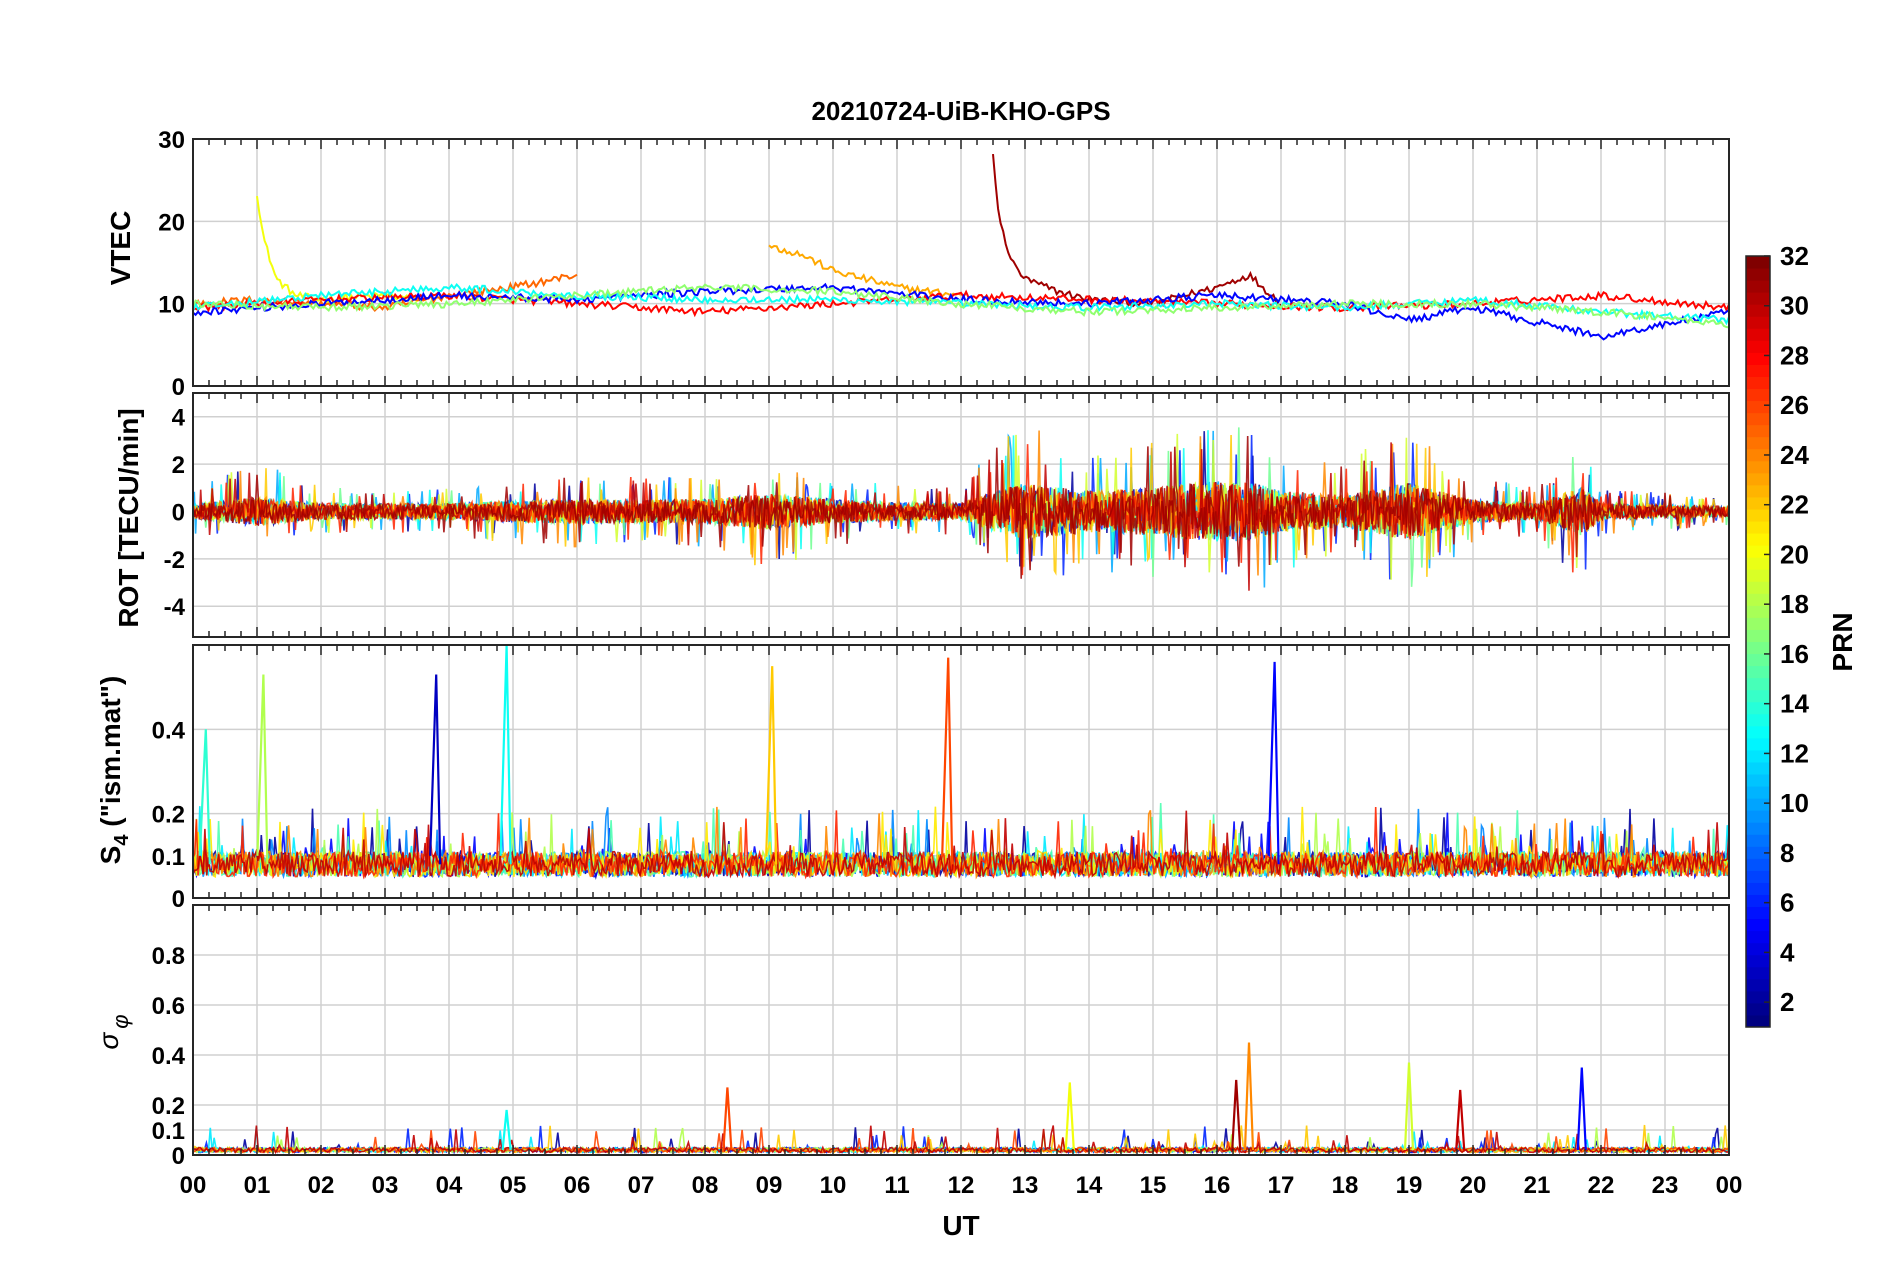 The height and width of the screenshot is (1272, 1902). I want to click on rot-ylabel: ROT [TECU/min], so click(128, 517).